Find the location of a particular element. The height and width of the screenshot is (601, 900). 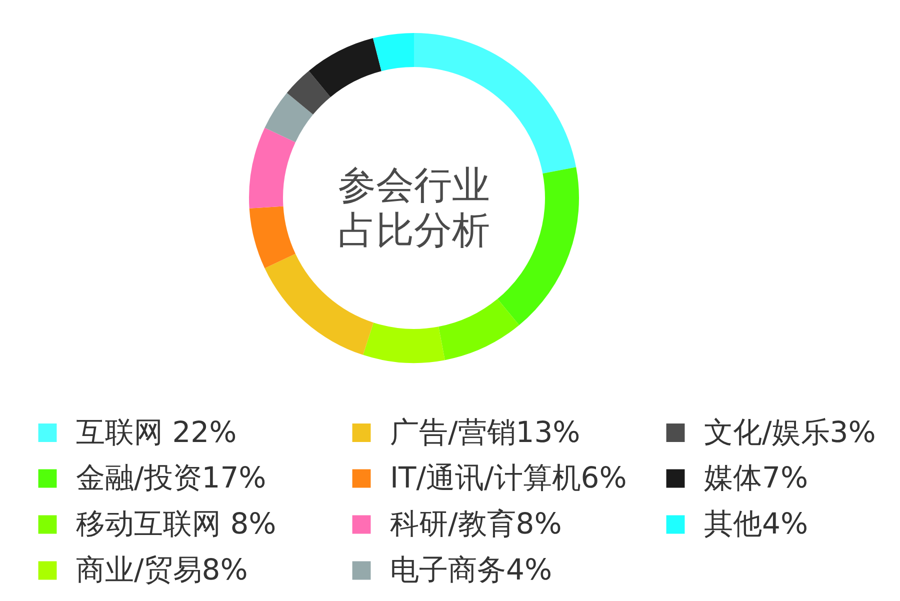

legend-label: 广告/营销13% is located at coordinates (485, 431).